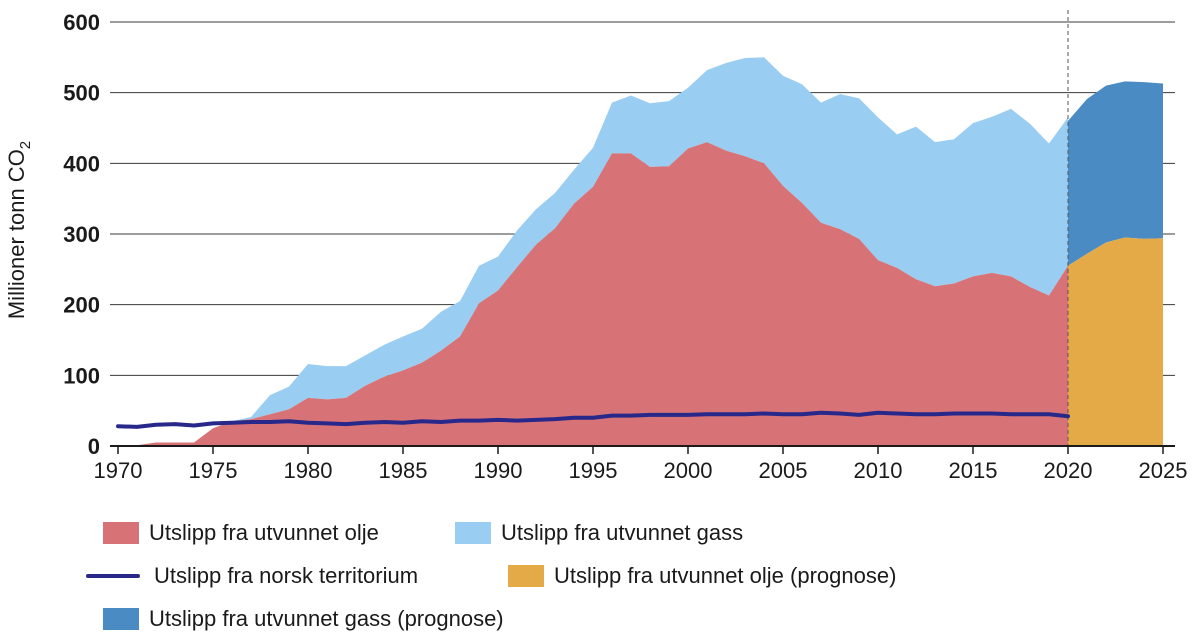  What do you see at coordinates (593, 419) in the screenshot?
I see `line-territorium` at bounding box center [593, 419].